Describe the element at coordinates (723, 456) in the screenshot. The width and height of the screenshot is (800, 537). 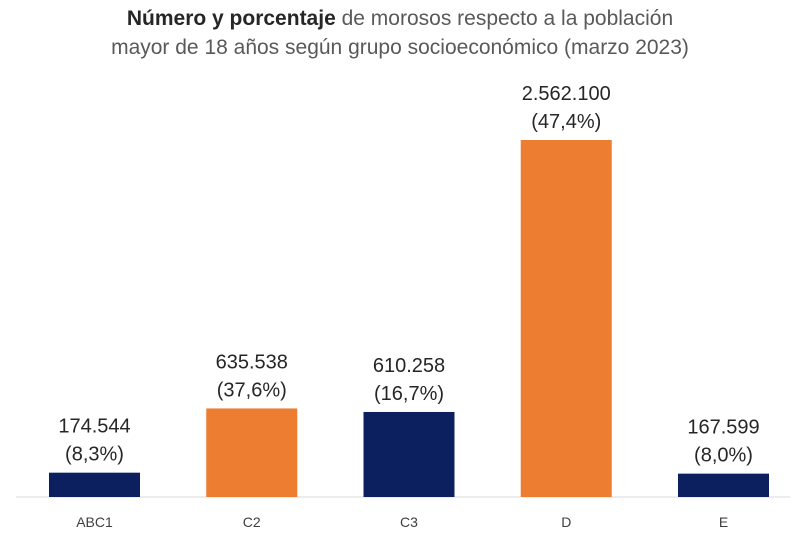
I see `percent-label: (8,0%)` at that location.